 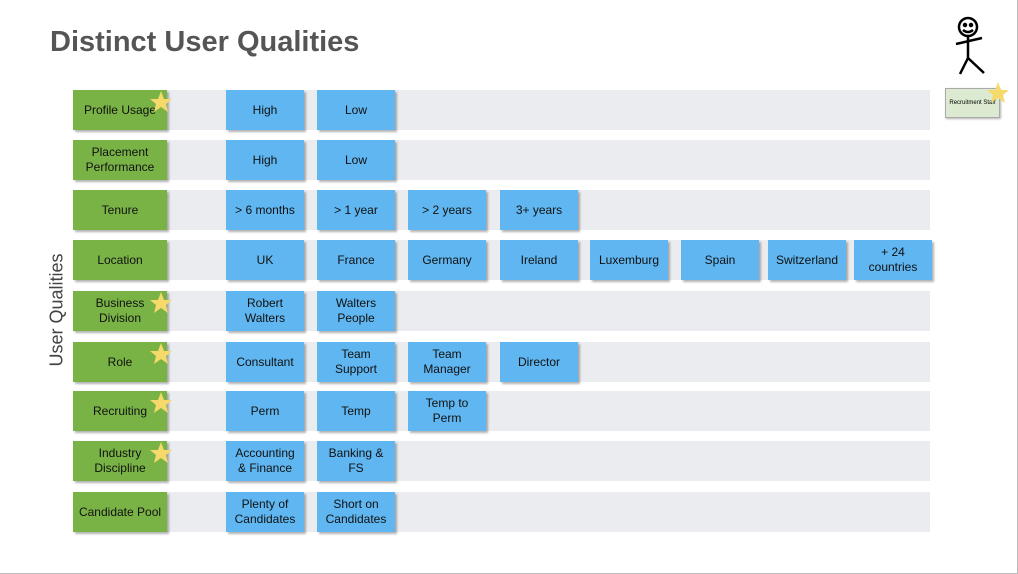 I want to click on row-label: Role, so click(x=120, y=362).